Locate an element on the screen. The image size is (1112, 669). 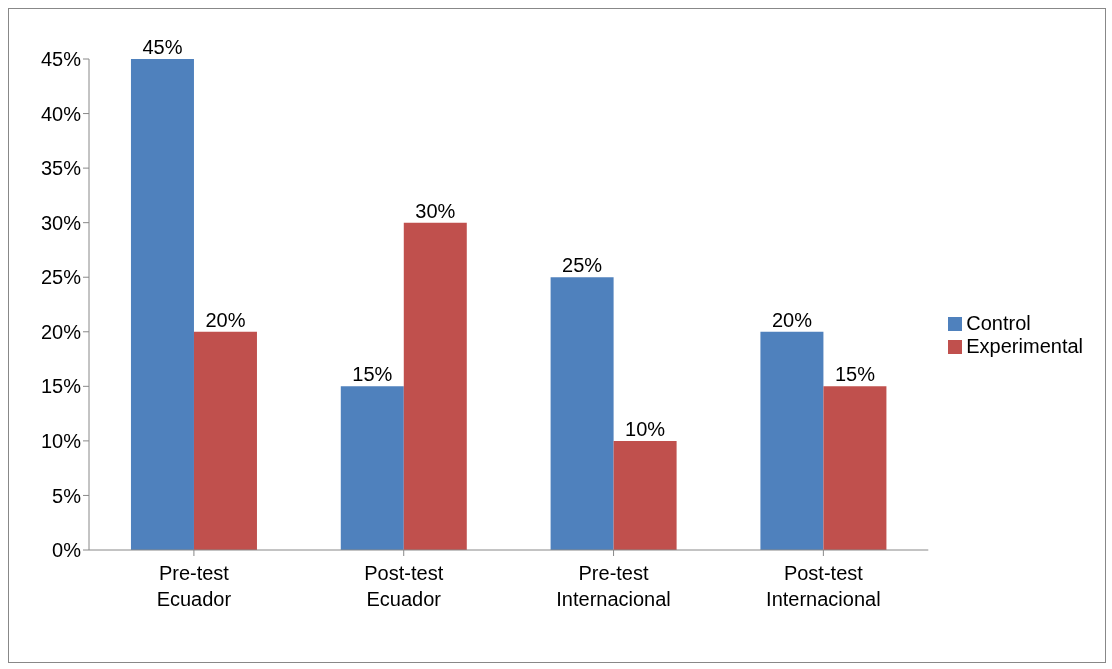
data-label: 25% is located at coordinates (582, 265).